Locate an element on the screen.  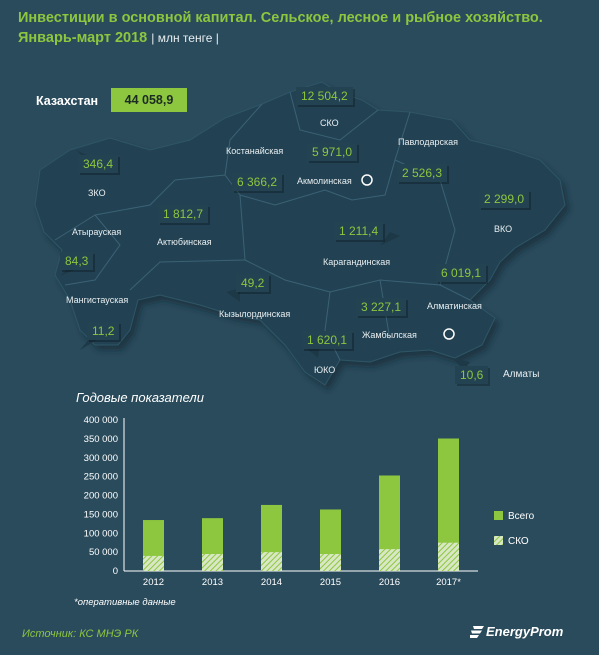
region-label-karaganda: Карагандинская is located at coordinates (357, 262).